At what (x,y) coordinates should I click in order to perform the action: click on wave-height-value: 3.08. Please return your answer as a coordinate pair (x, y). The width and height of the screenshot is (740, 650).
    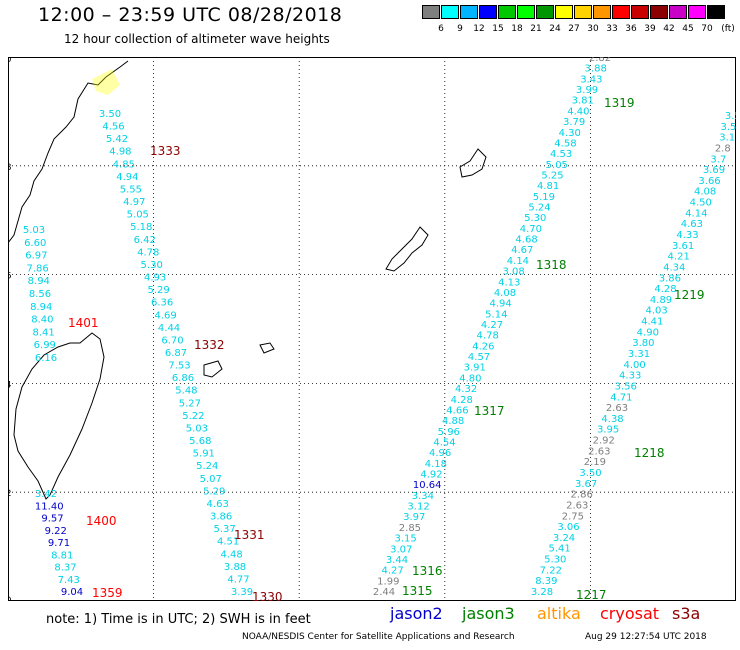
    Looking at the image, I should click on (513, 272).